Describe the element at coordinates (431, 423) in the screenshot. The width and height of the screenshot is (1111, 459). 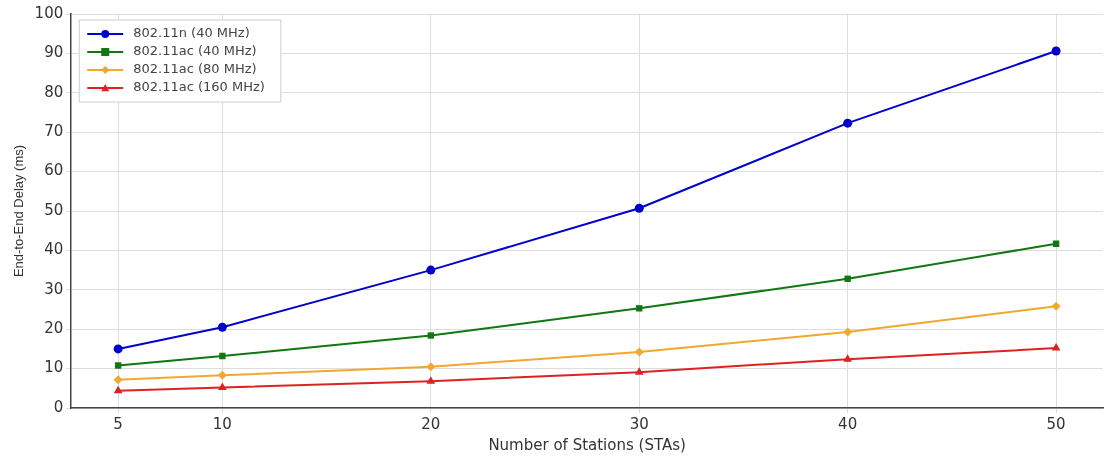
I see `x-tick-label: 20` at that location.